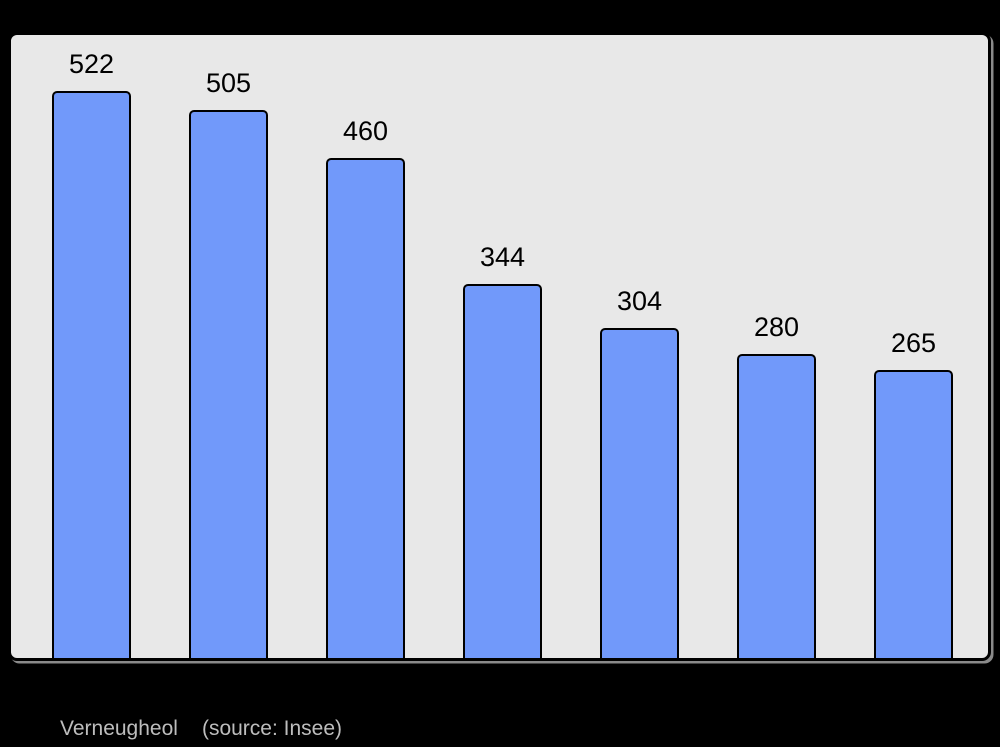  What do you see at coordinates (913, 343) in the screenshot?
I see `bar-value-label: 265` at bounding box center [913, 343].